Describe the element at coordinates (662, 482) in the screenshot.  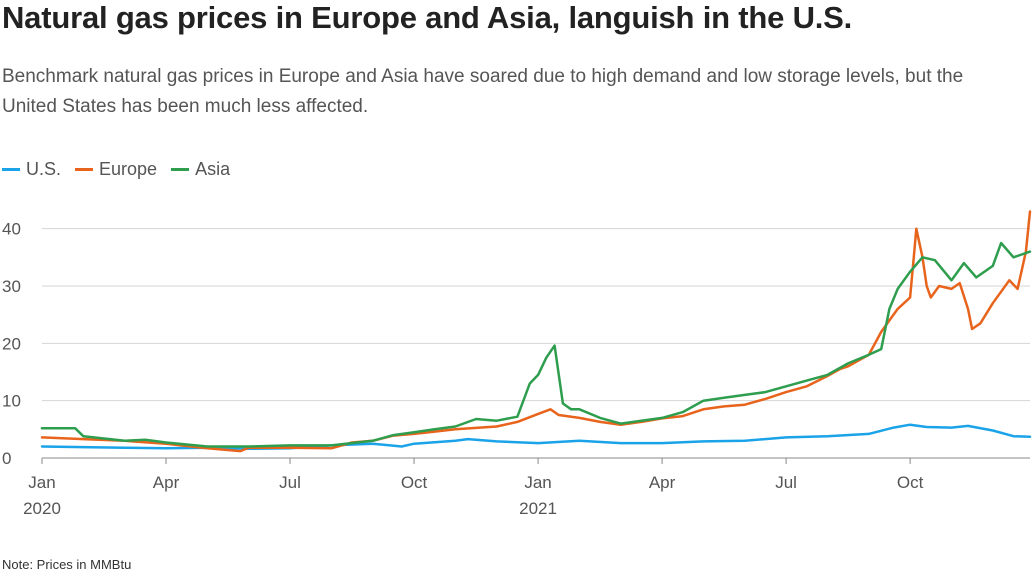
I see `x-tick-label-5: Apr` at that location.